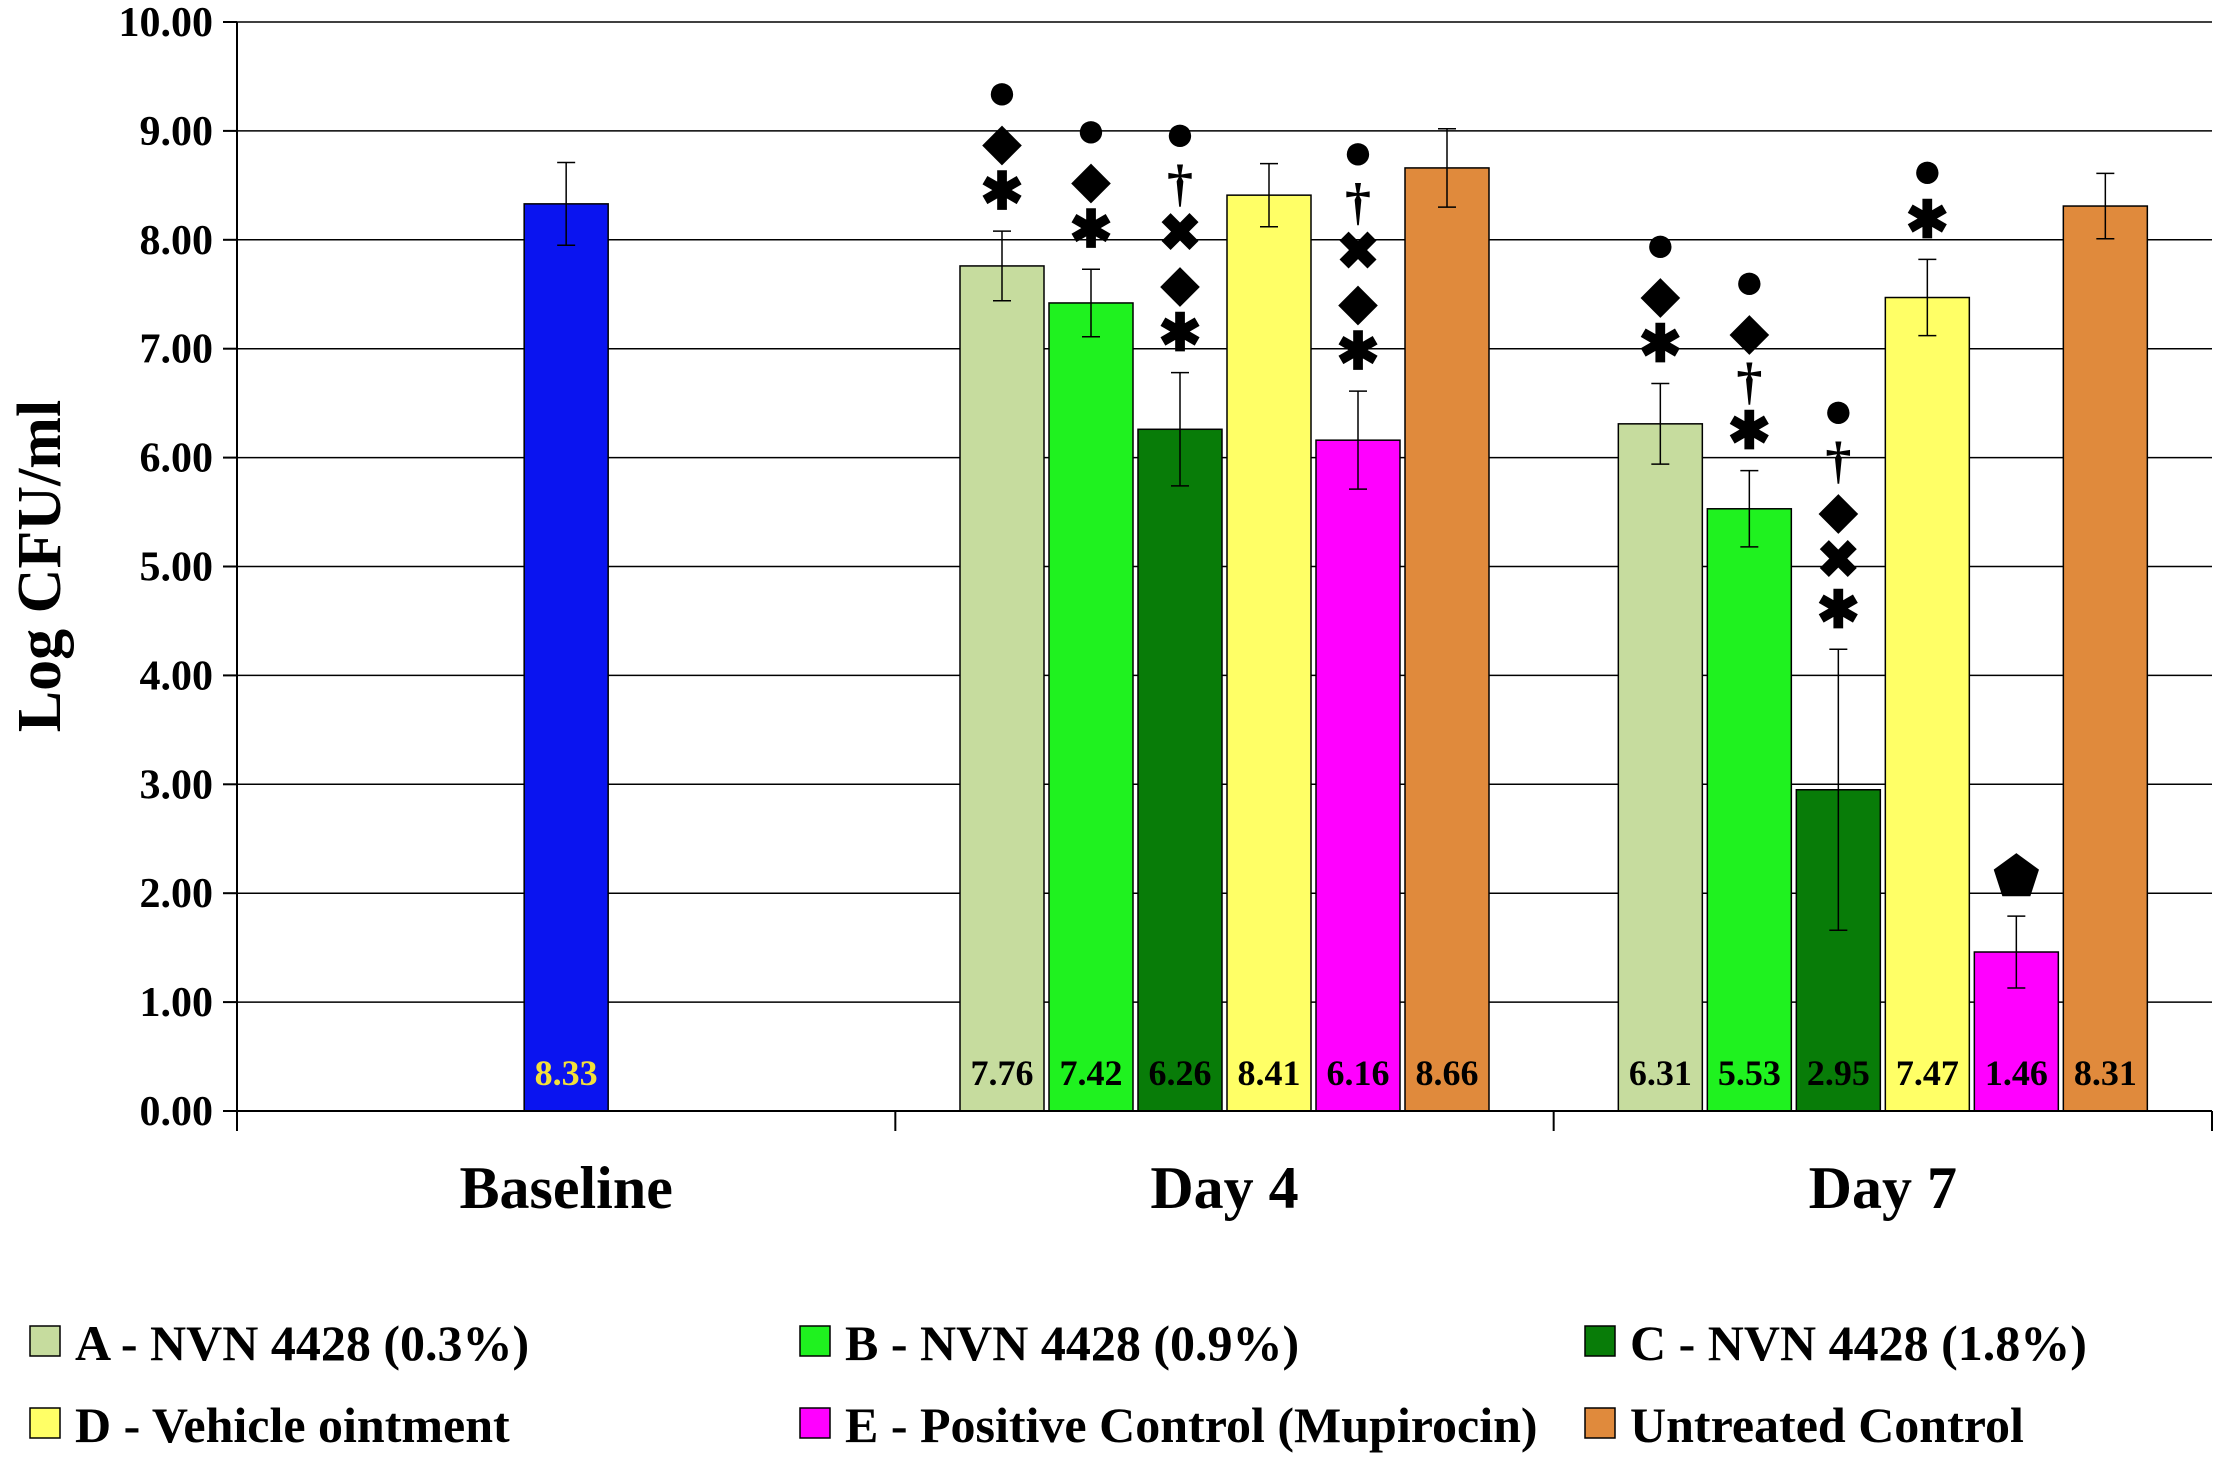  Describe the element at coordinates (177, 568) in the screenshot. I see `y-tick-label: 5.00` at that location.